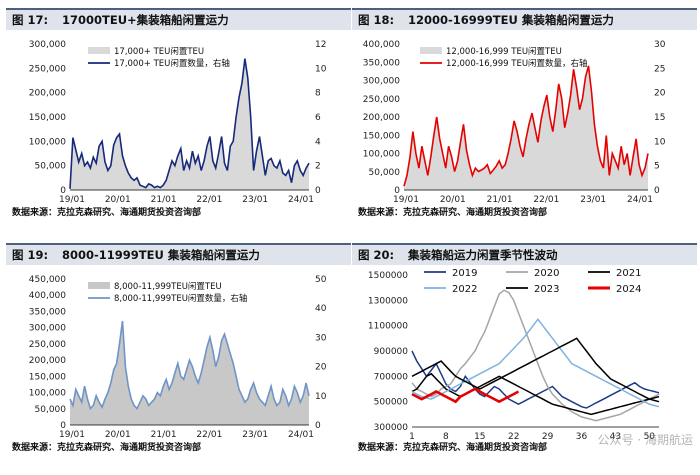 This screenshot has width=700, height=475. What do you see at coordinates (391, 403) in the screenshot?
I see `y-tick-label: 500000` at bounding box center [391, 403].